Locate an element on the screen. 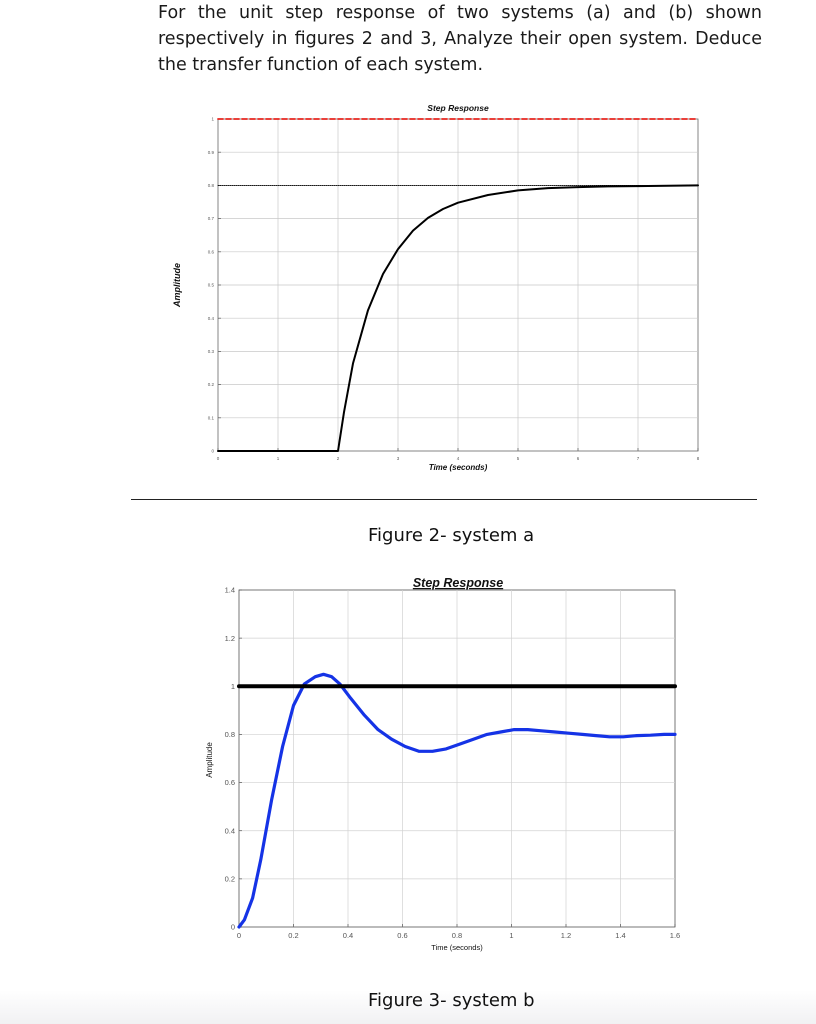 The image size is (816, 1024). chart-b-y-tick-label: 1.4 is located at coordinates (230, 590).